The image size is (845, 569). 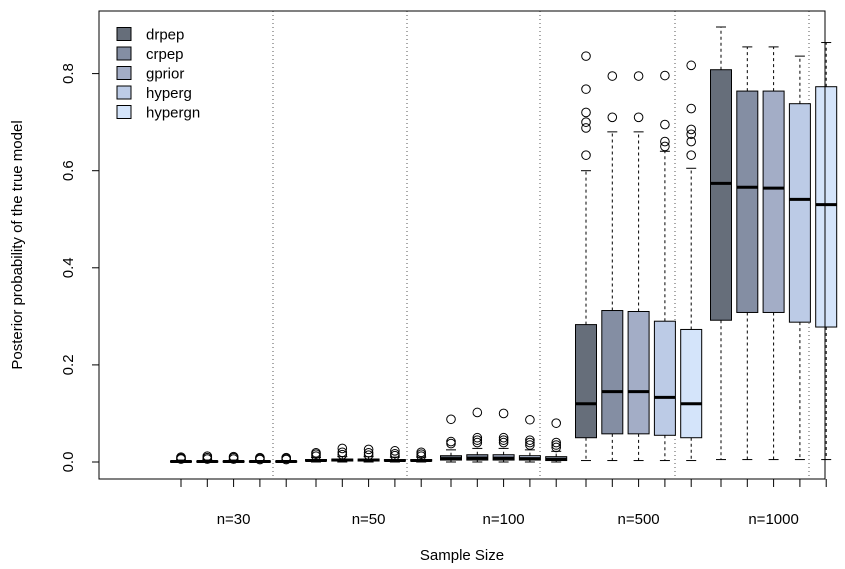 I want to click on box-n=50-gprior, so click(x=368, y=453).